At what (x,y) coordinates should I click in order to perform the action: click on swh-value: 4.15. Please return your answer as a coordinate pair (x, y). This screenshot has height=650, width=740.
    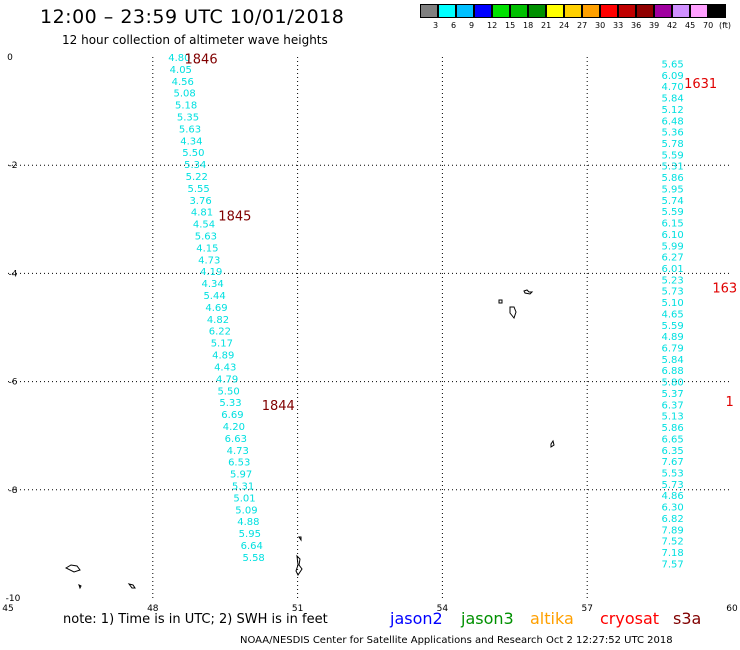
    Looking at the image, I should click on (207, 248).